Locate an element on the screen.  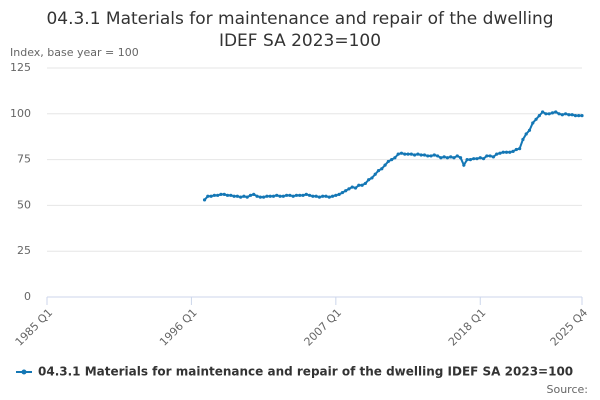
y-axis-label: Index, base year = 100 is located at coordinates (74, 52).